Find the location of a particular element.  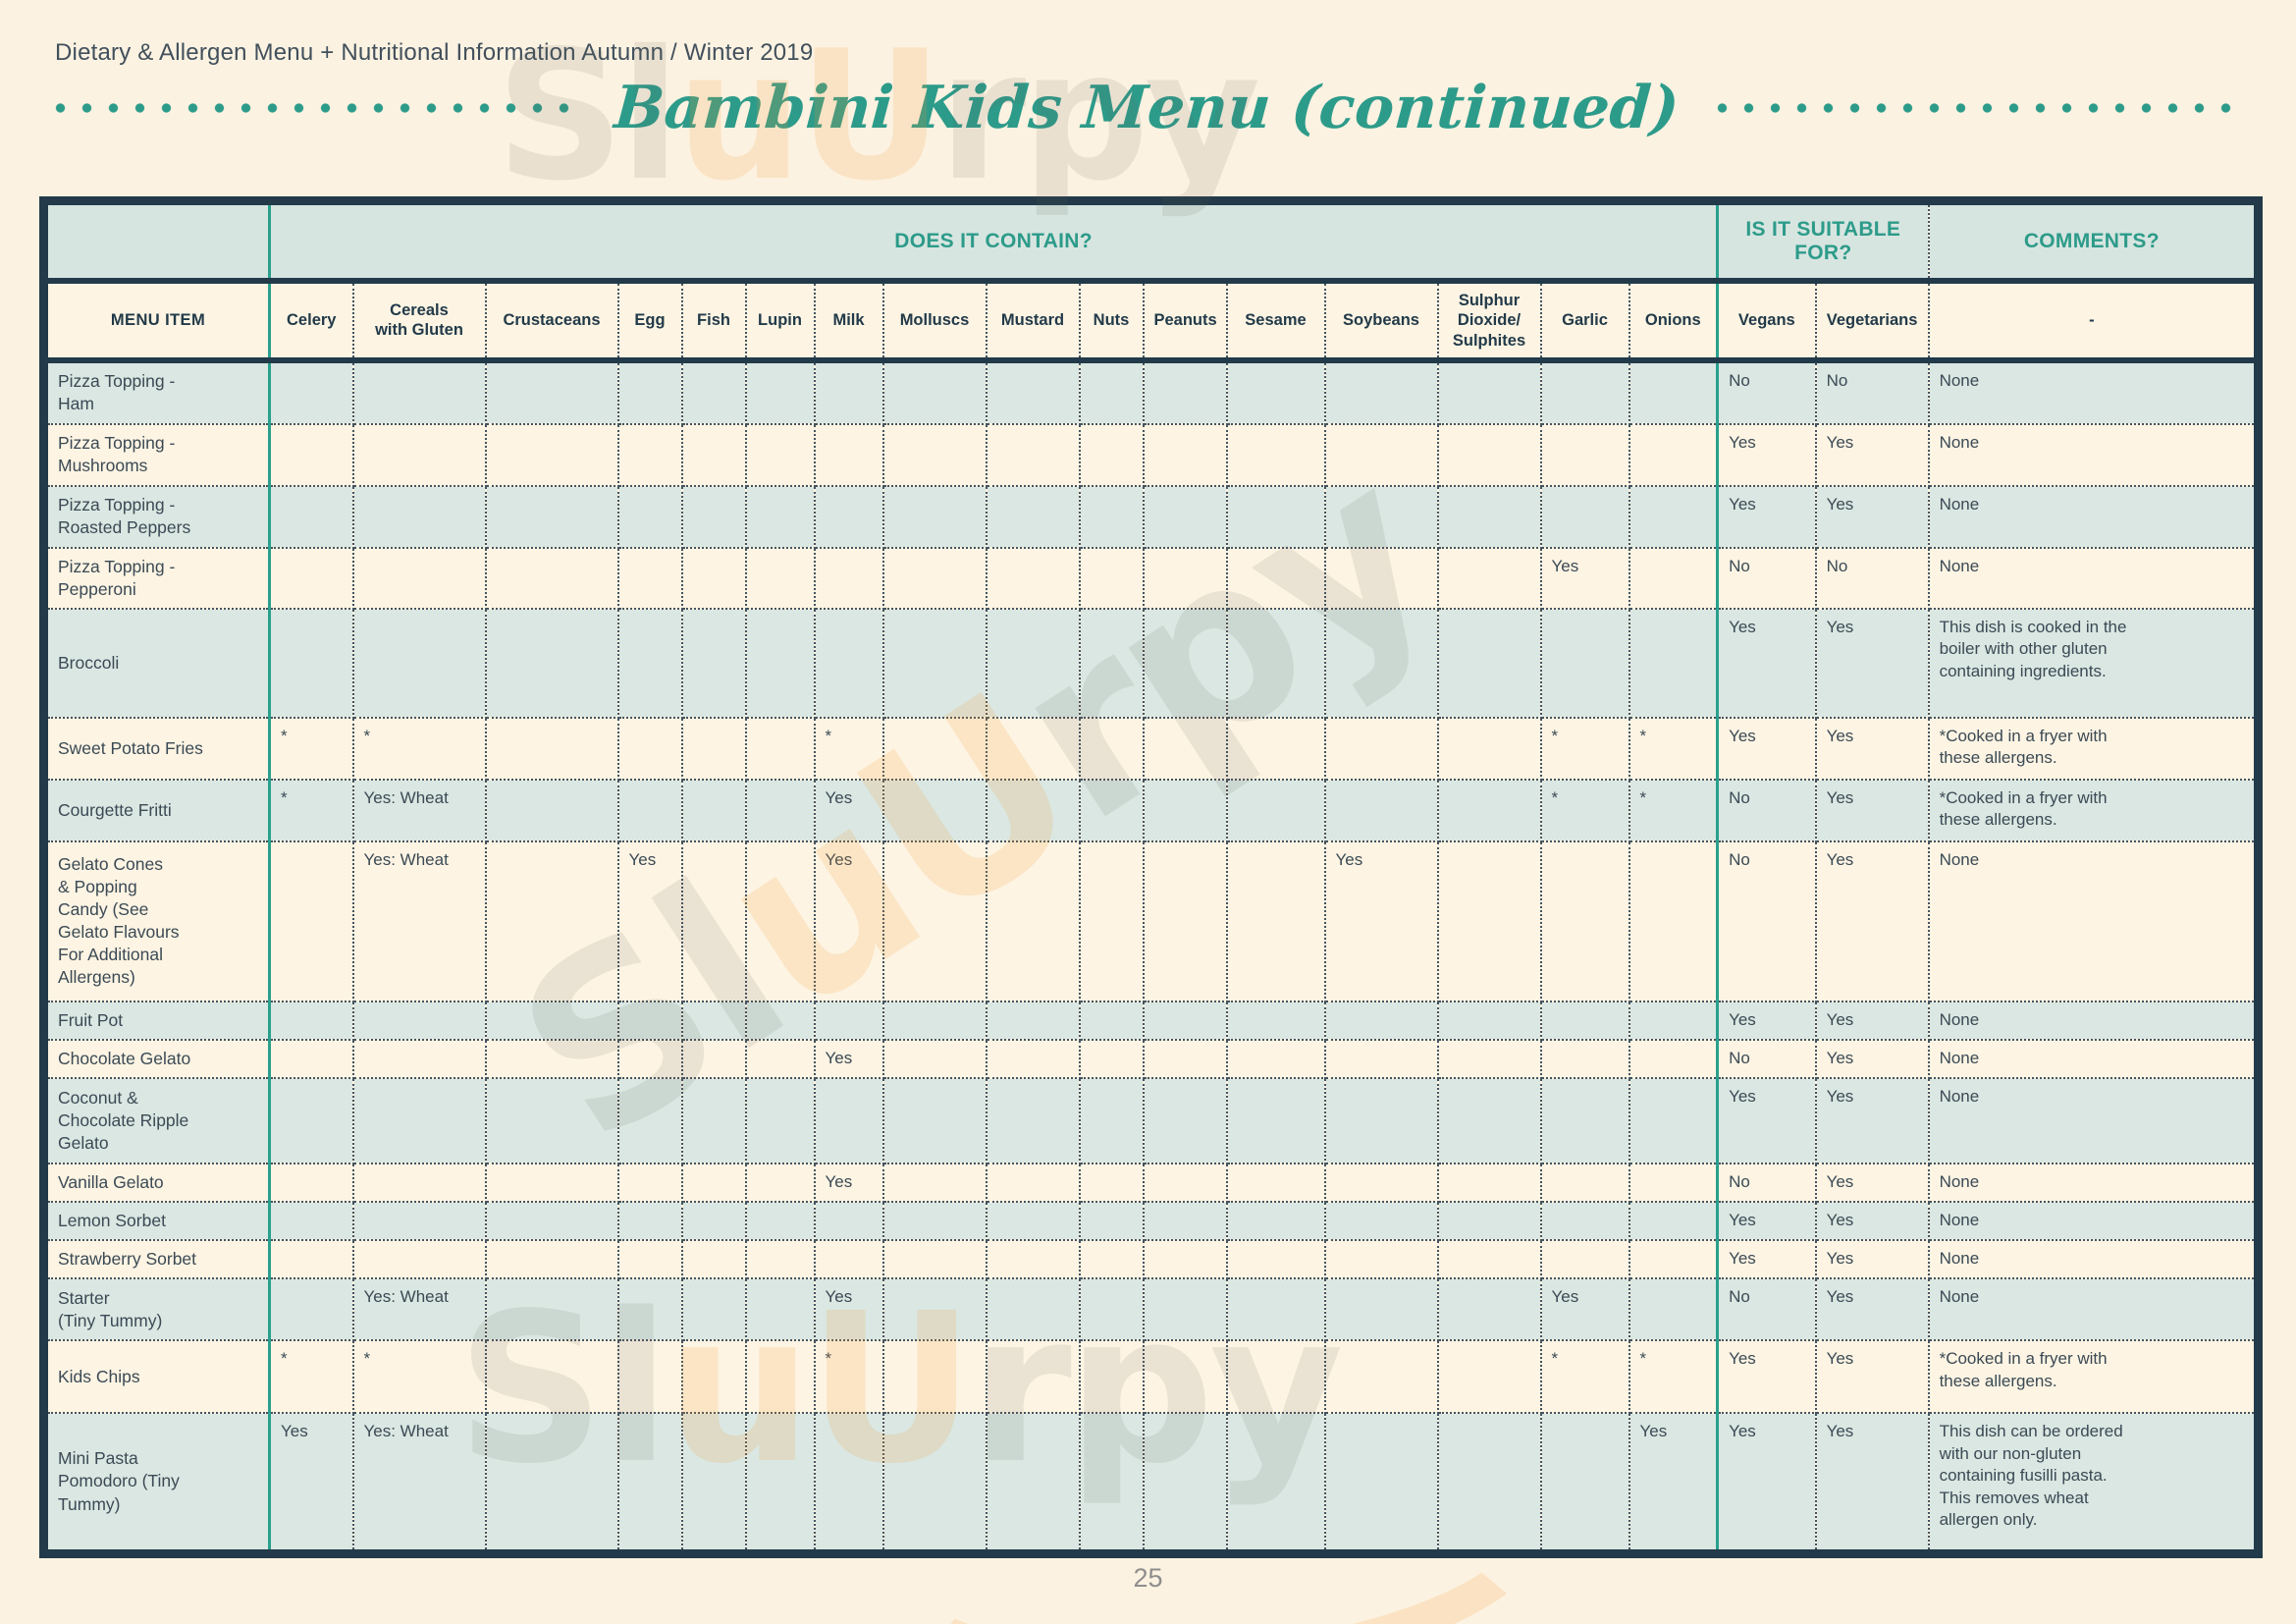

menu-item-cell: Kids Chips is located at coordinates (156, 1377).